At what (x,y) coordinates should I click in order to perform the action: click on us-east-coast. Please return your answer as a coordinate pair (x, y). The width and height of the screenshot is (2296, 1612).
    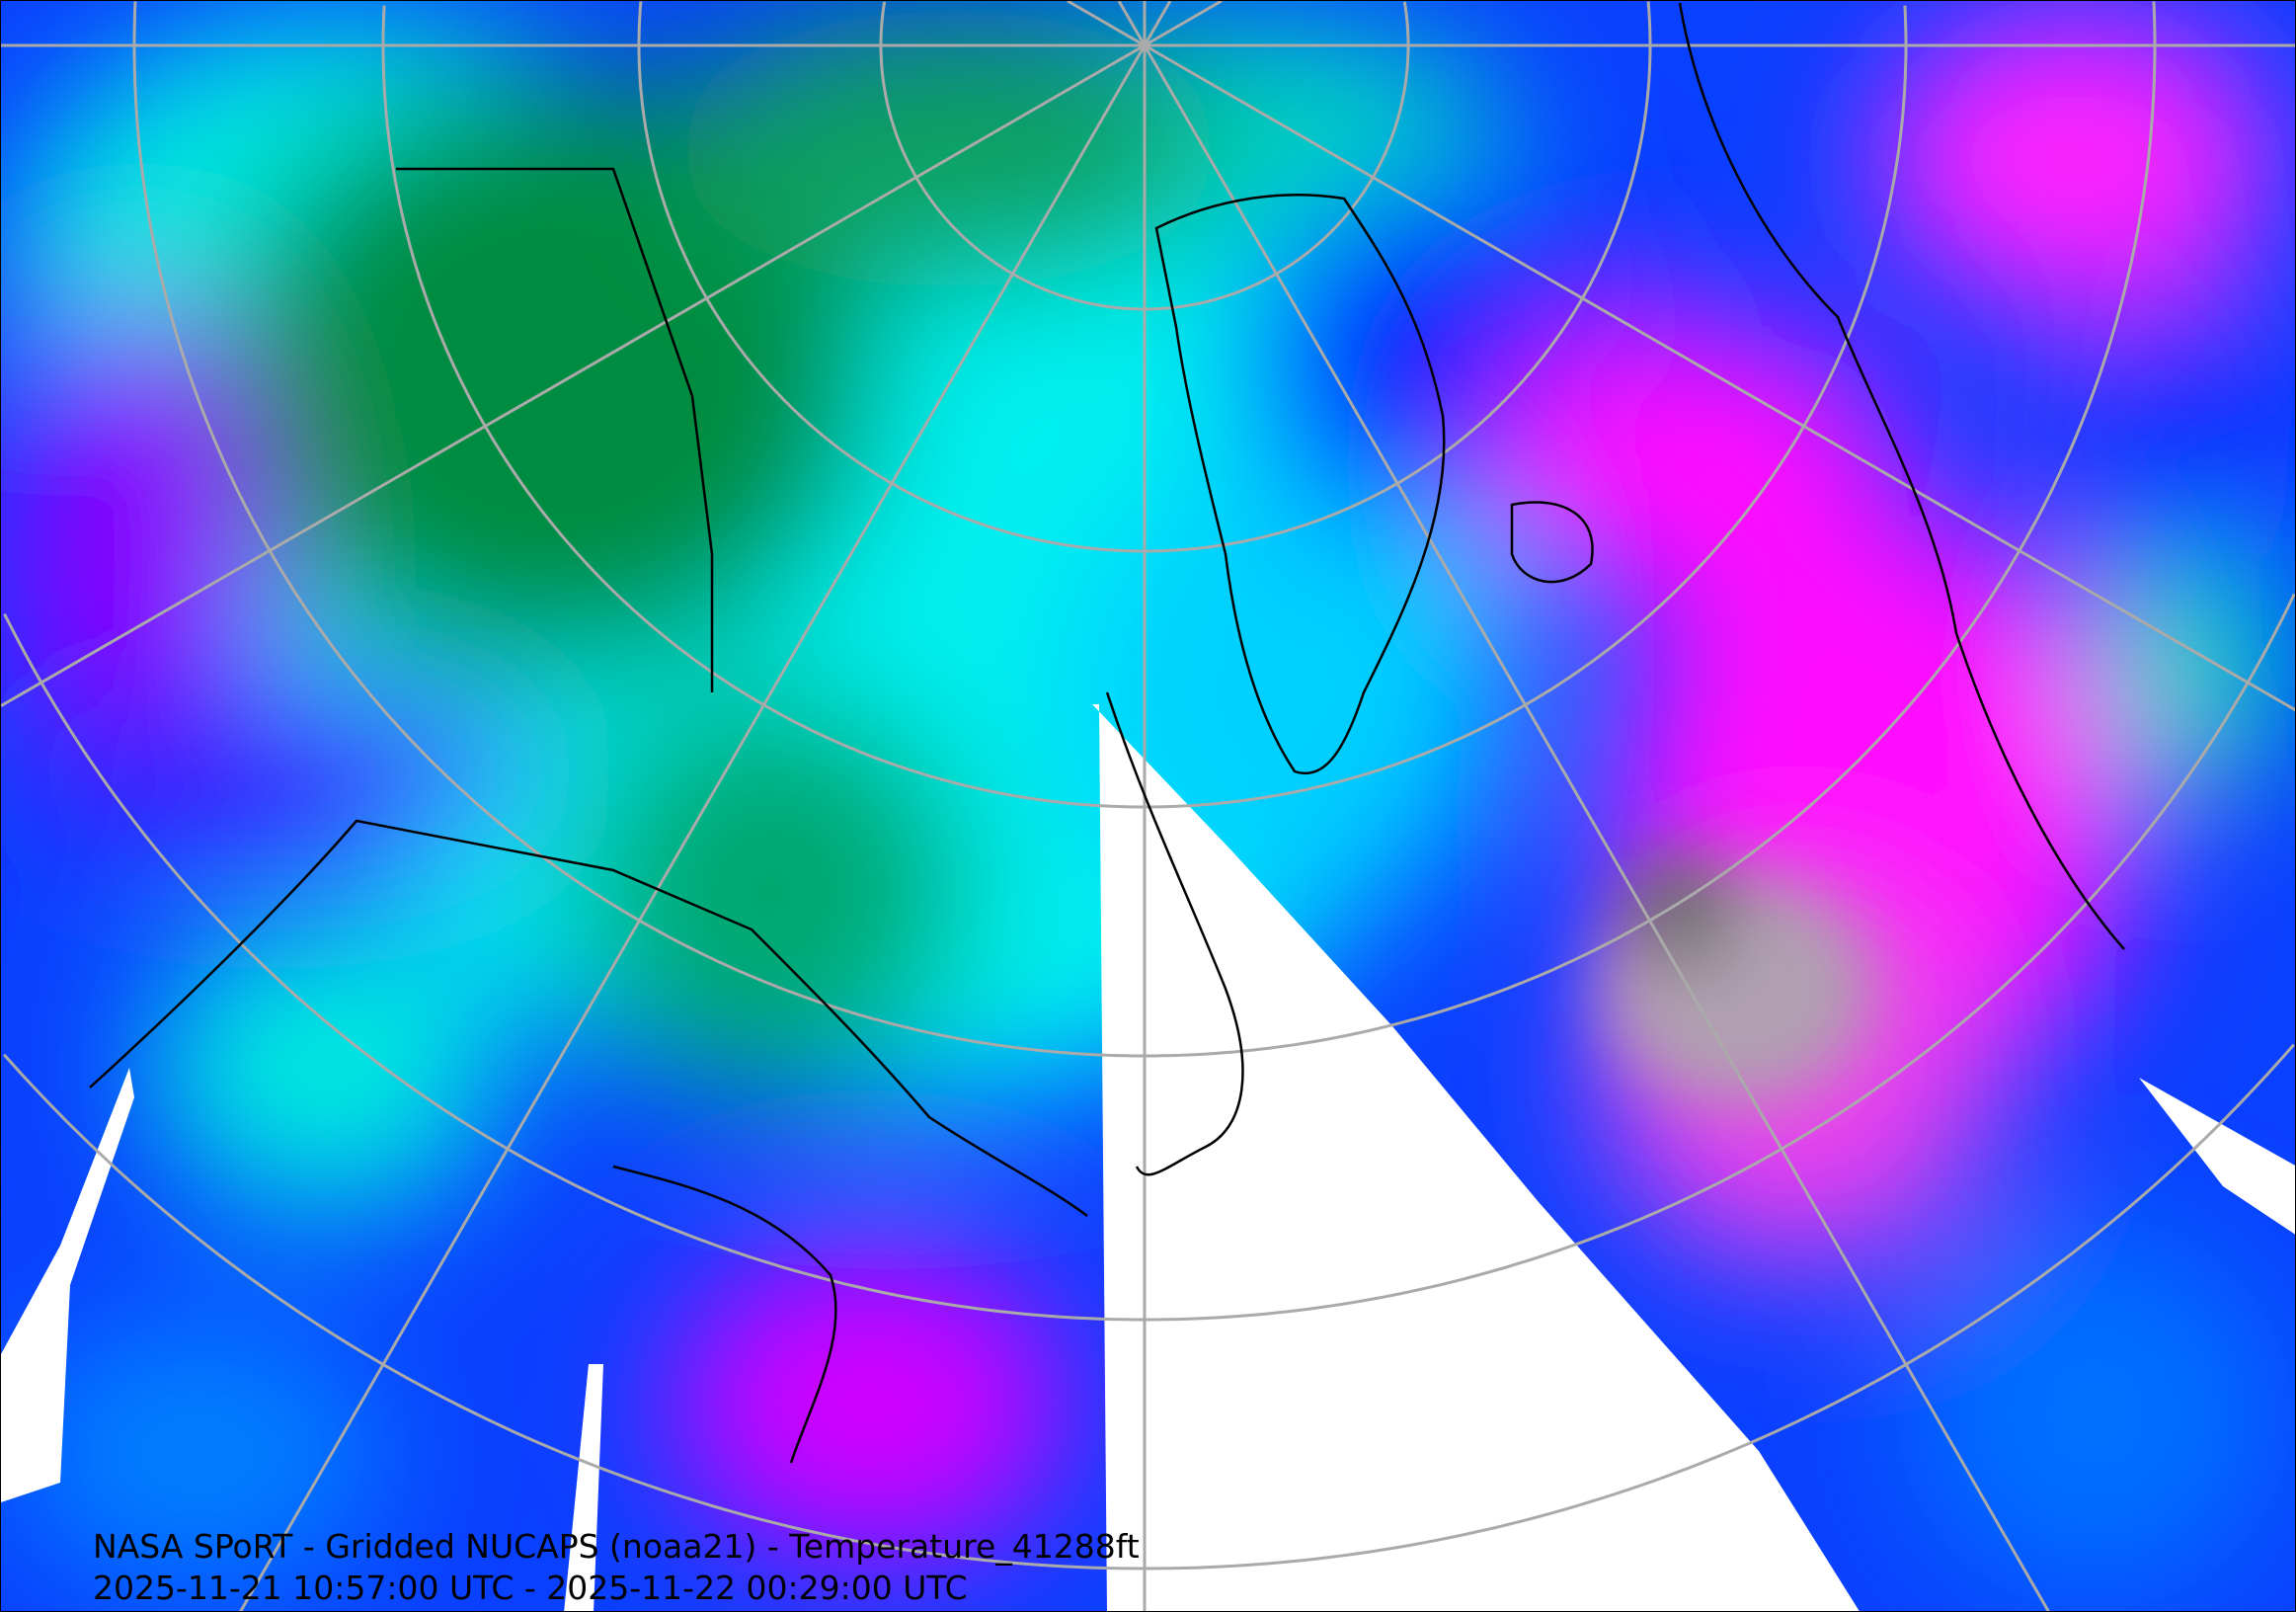
    Looking at the image, I should click on (724, 1314).